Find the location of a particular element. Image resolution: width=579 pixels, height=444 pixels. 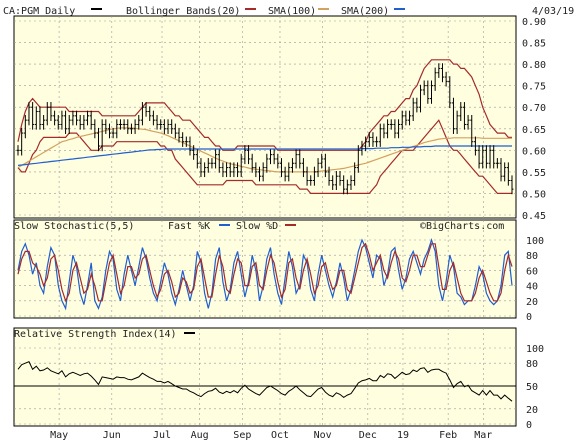

sma200-label: SMA(200) is located at coordinates (365, 11).